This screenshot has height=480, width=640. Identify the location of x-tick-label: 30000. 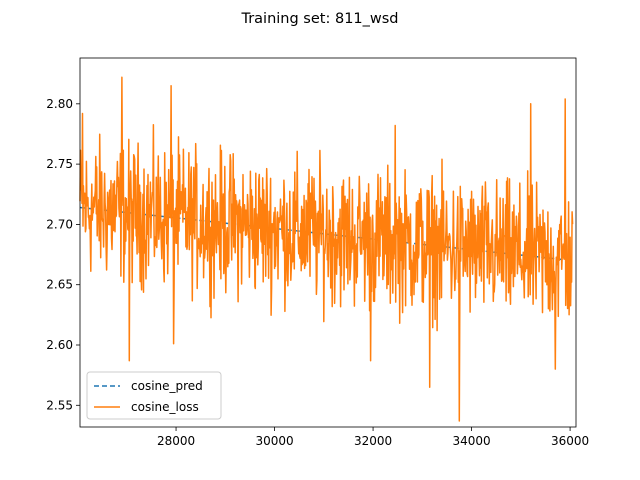
(274, 441).